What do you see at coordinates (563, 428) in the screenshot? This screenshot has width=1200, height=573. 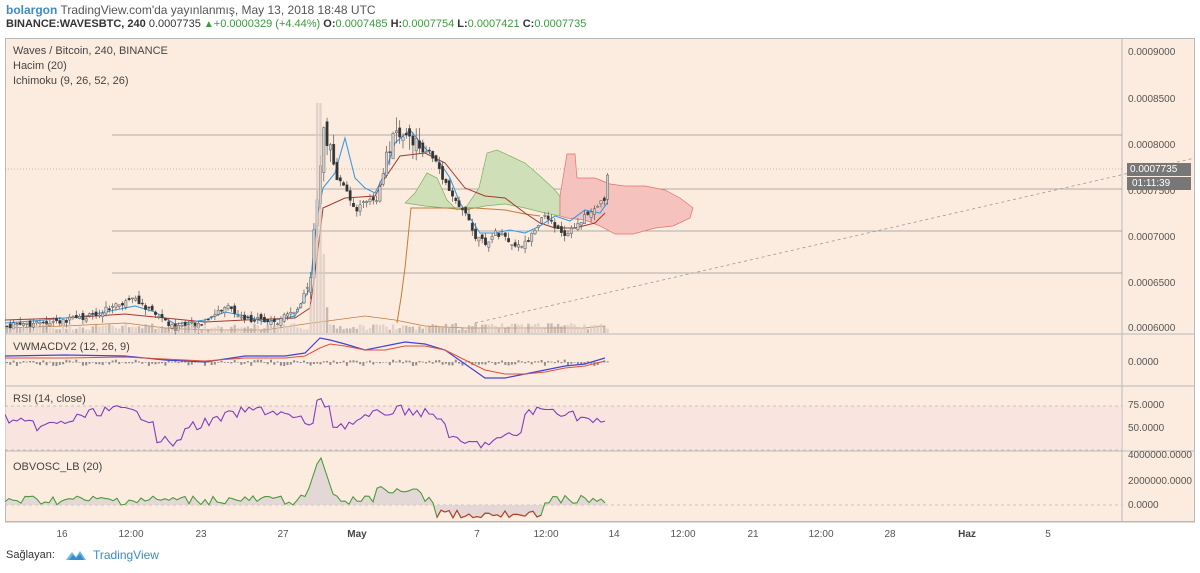 I see `rsi-band` at bounding box center [563, 428].